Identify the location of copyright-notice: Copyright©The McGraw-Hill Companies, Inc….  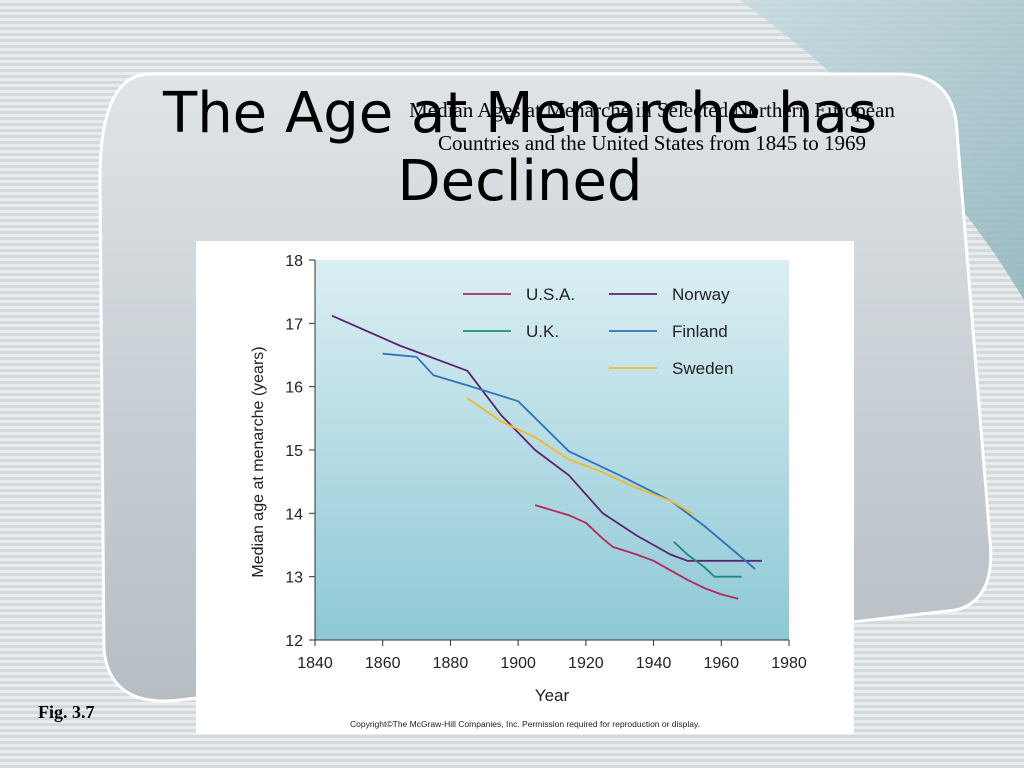
(524, 724).